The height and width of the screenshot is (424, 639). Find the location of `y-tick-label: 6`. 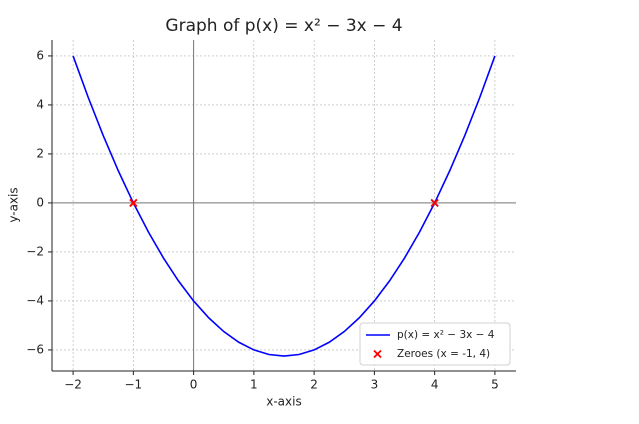

y-tick-label: 6 is located at coordinates (40, 55).